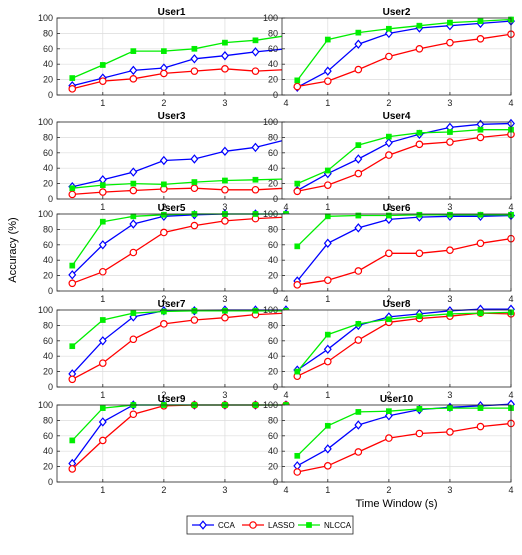 The width and height of the screenshot is (522, 555). What do you see at coordinates (171, 348) in the screenshot?
I see `plot-area` at bounding box center [171, 348].